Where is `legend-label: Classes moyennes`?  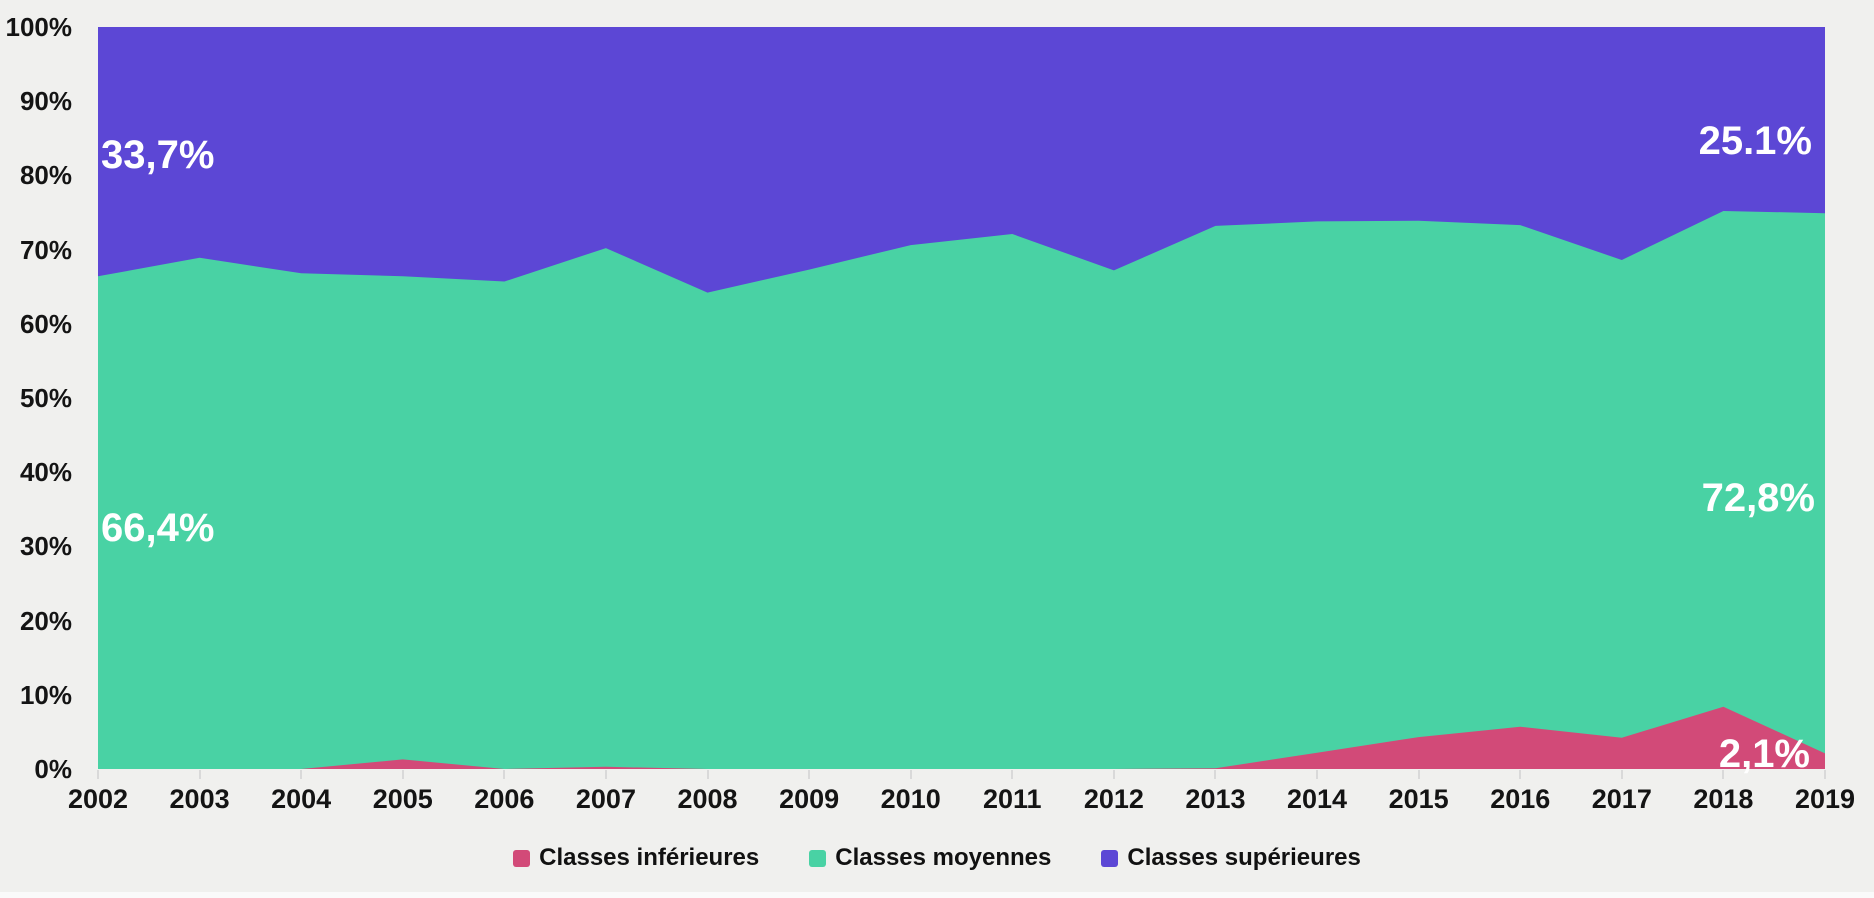
legend-label: Classes moyennes is located at coordinates (943, 857).